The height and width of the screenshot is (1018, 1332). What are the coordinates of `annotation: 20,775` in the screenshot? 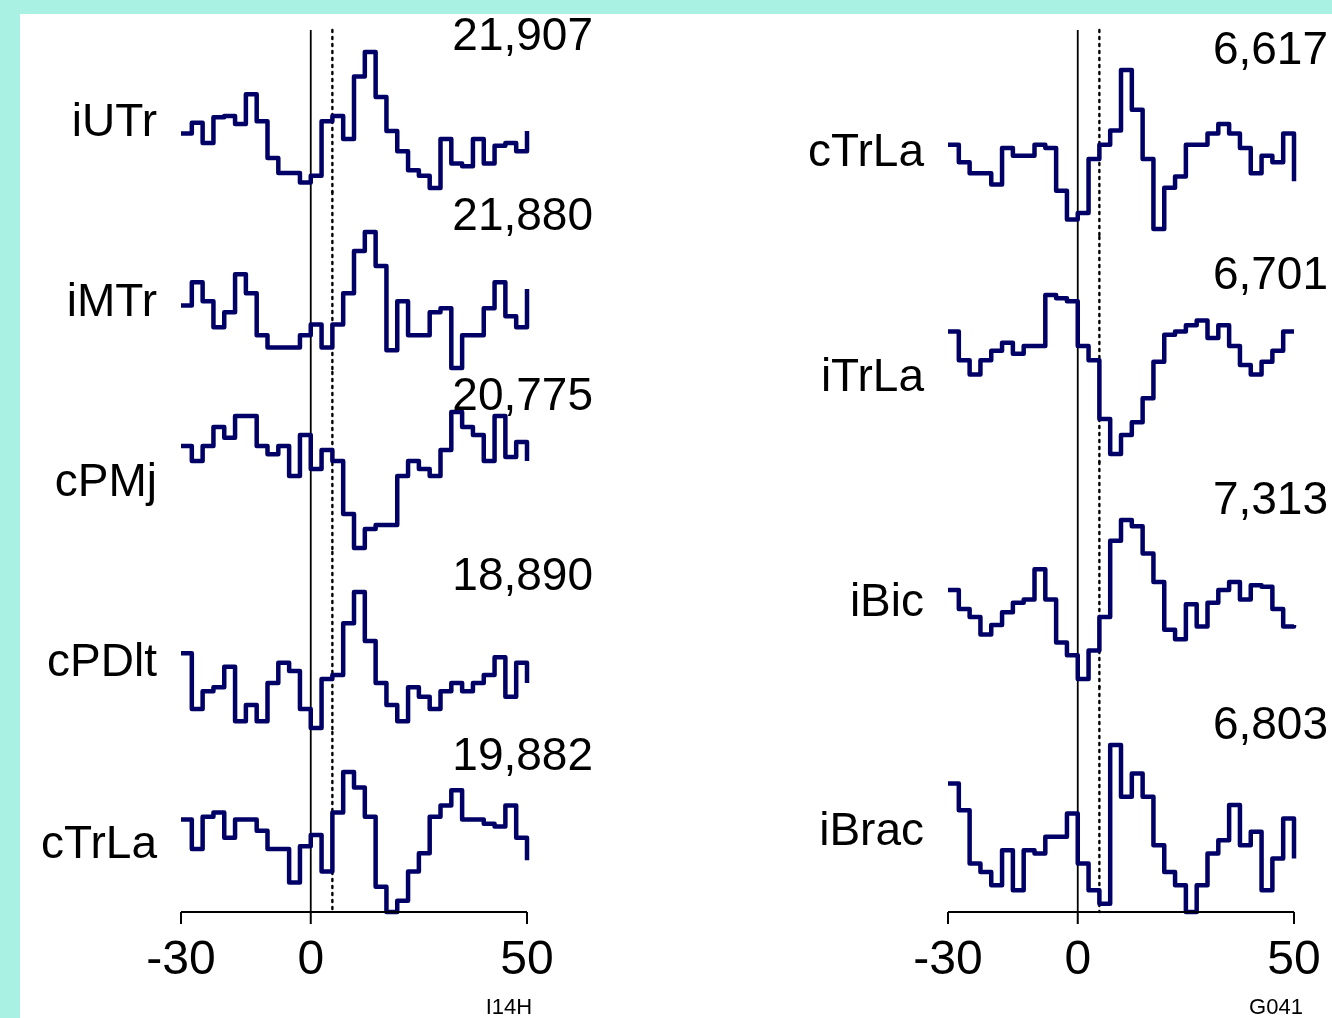 It's located at (522, 394).